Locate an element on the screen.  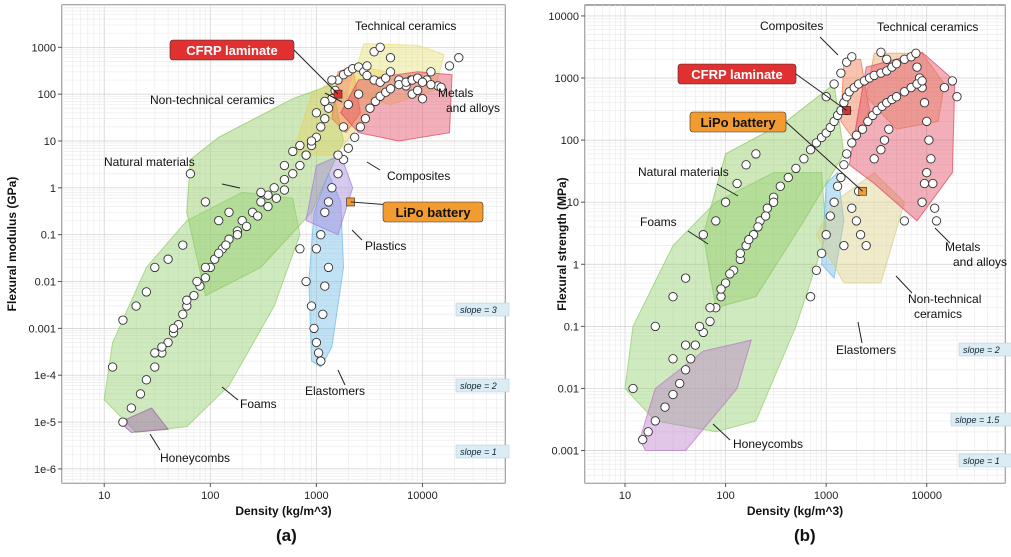
y-axis-title: Flexural modulus (GPa) is located at coordinates (12, 244).